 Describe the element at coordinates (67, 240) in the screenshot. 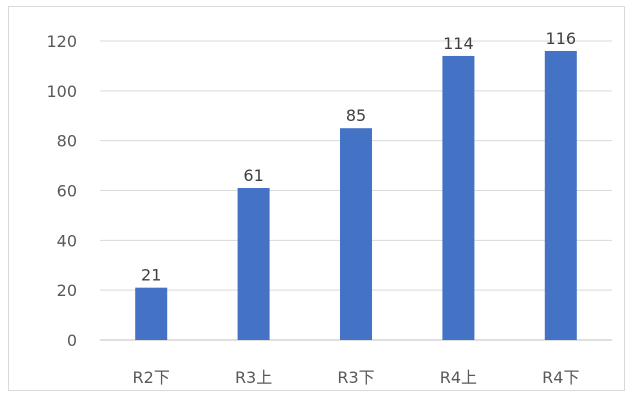

I see `y-tick-label: 40` at that location.